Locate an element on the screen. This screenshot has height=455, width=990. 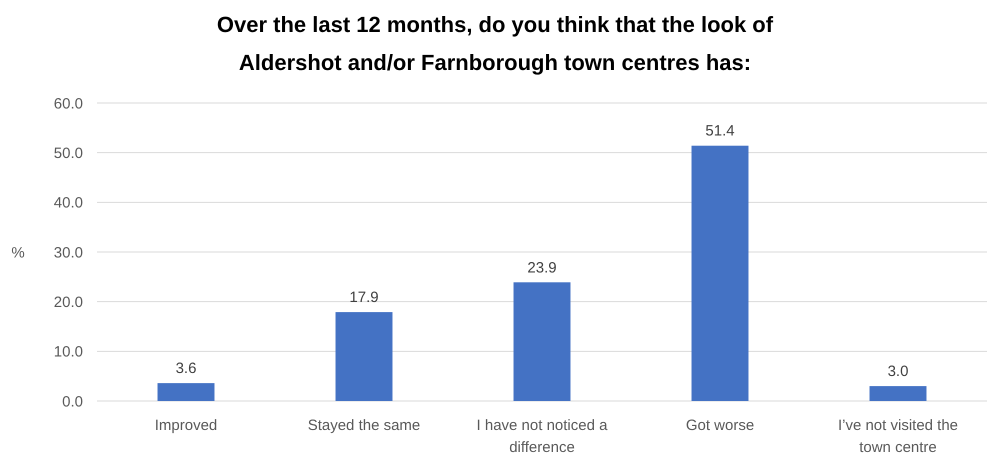
data-label: 51.4 is located at coordinates (720, 131).